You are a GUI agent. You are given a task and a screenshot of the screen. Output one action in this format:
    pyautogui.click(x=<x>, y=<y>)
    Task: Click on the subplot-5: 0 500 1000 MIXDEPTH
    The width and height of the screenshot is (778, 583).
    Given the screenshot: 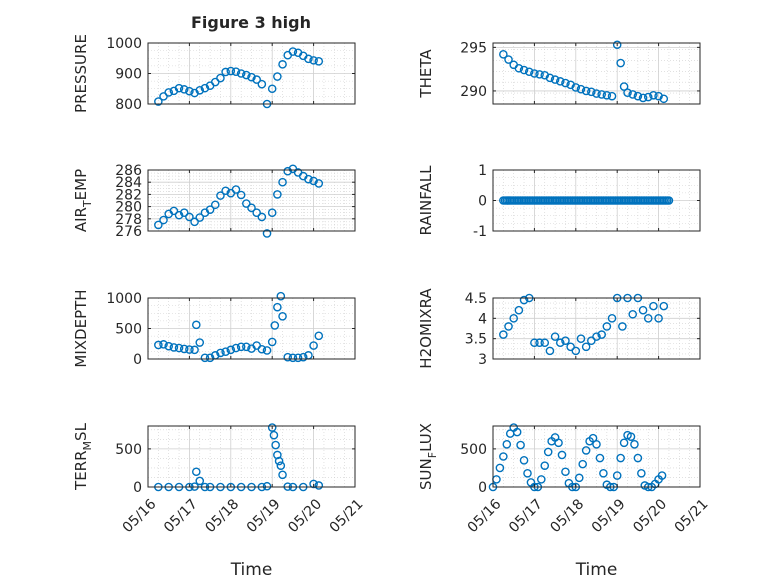 What is the action you would take?
    pyautogui.click(x=214, y=328)
    